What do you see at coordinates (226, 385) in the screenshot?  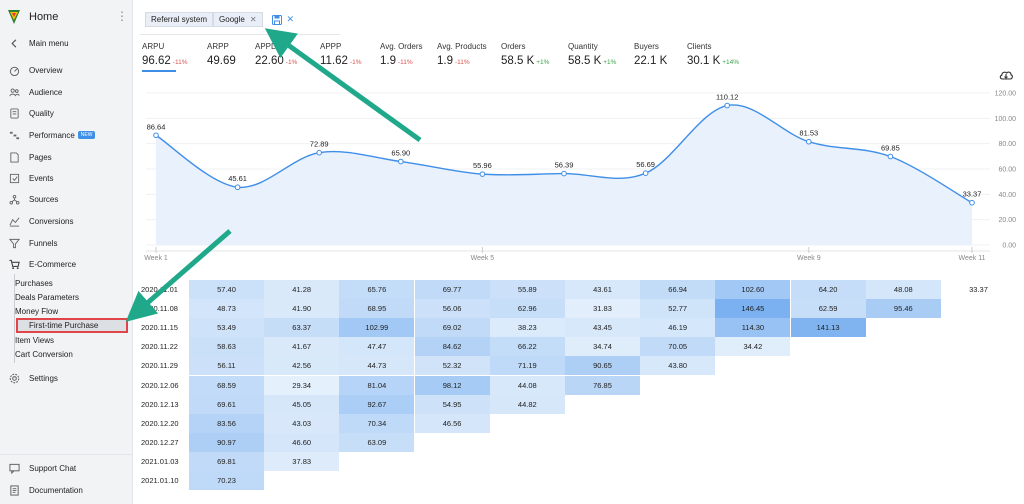 I see `cohort-cell: 68.59` at bounding box center [226, 385].